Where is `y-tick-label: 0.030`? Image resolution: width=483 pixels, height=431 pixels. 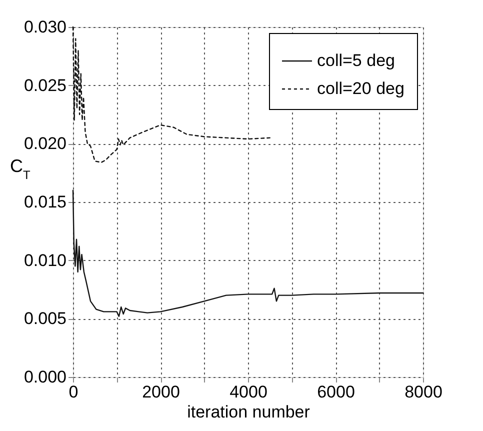 y-tick-label: 0.030 is located at coordinates (45, 27).